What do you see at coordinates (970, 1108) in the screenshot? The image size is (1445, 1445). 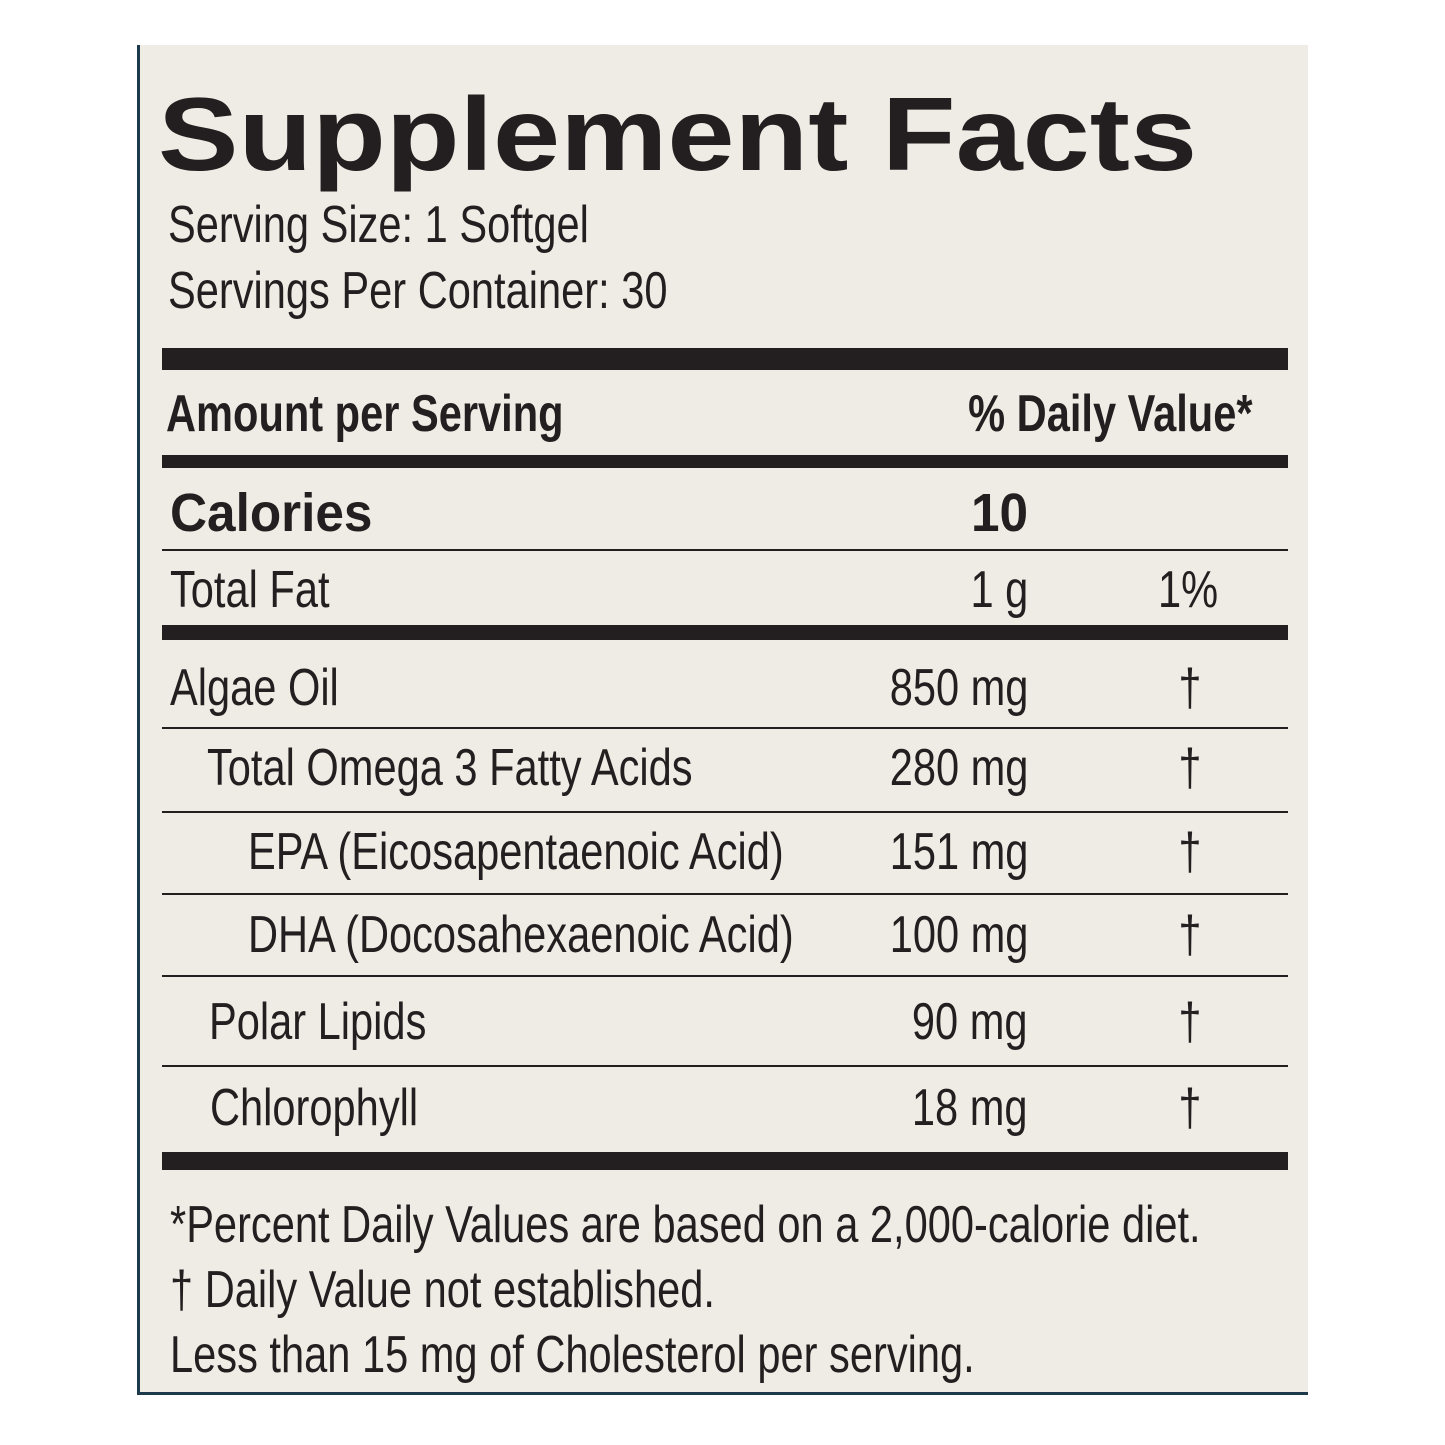 I see `row-amount: 18 mg` at bounding box center [970, 1108].